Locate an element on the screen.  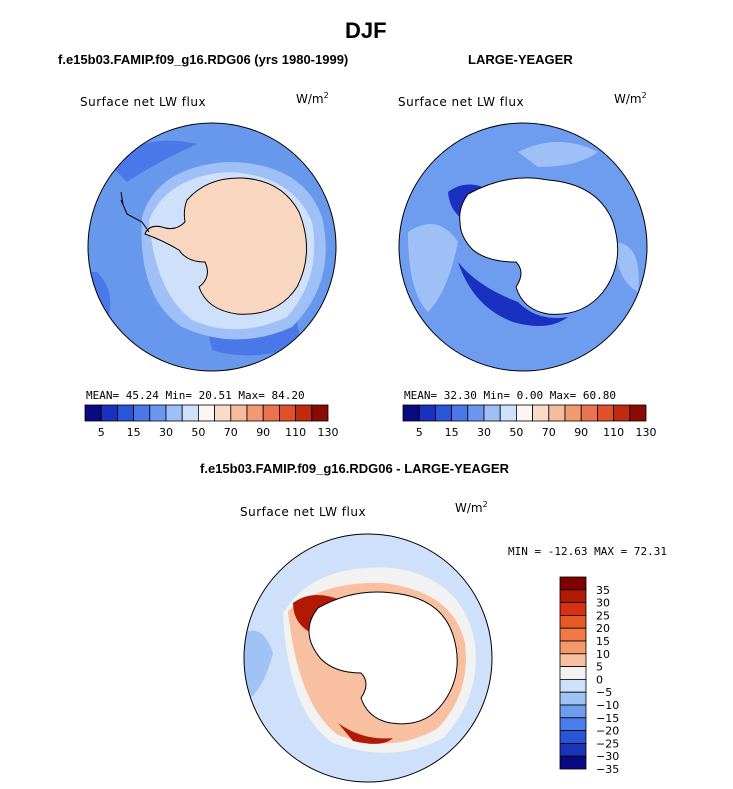
panel3-colorbar-tick-label: 0 is located at coordinates (599, 679).